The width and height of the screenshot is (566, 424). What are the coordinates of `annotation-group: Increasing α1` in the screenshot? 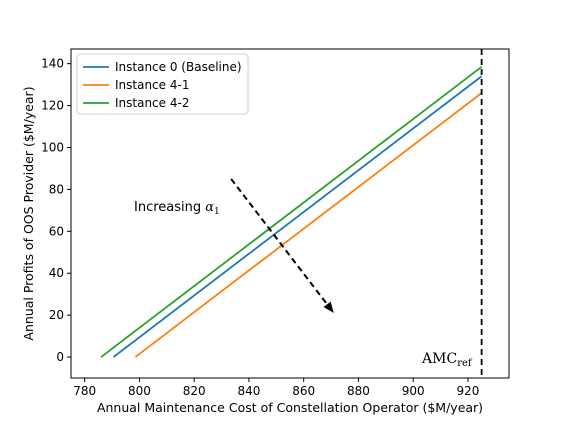 It's located at (234, 246).